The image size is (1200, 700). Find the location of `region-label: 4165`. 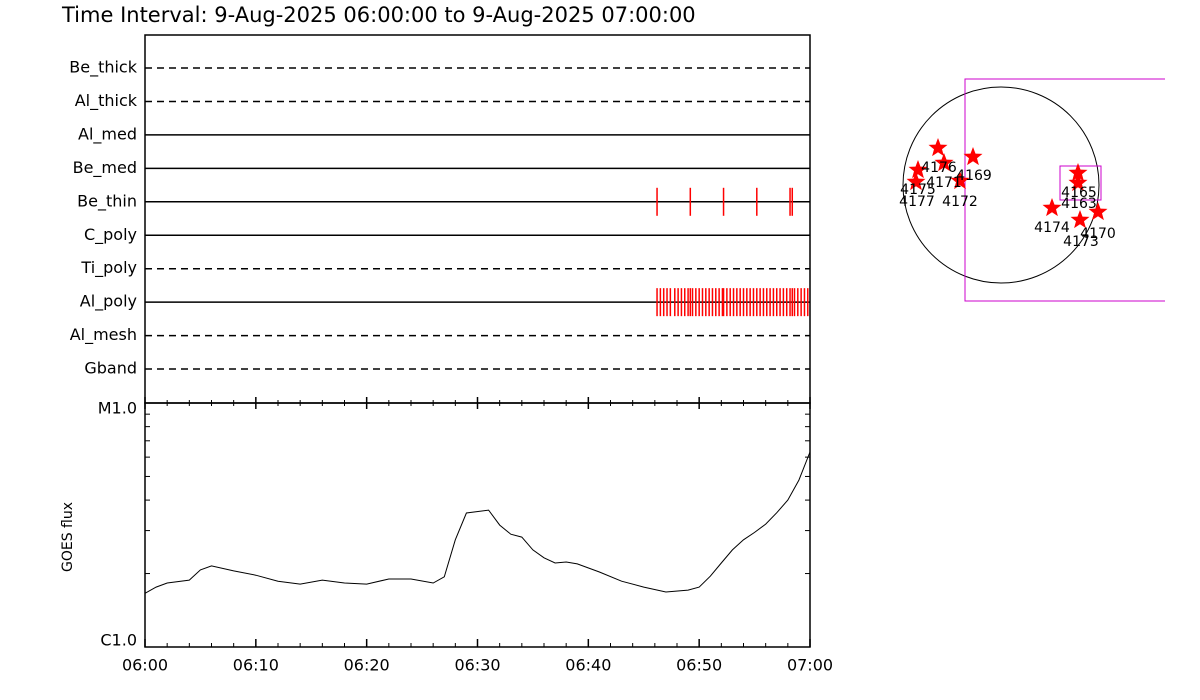

region-label: 4165 is located at coordinates (1079, 193).